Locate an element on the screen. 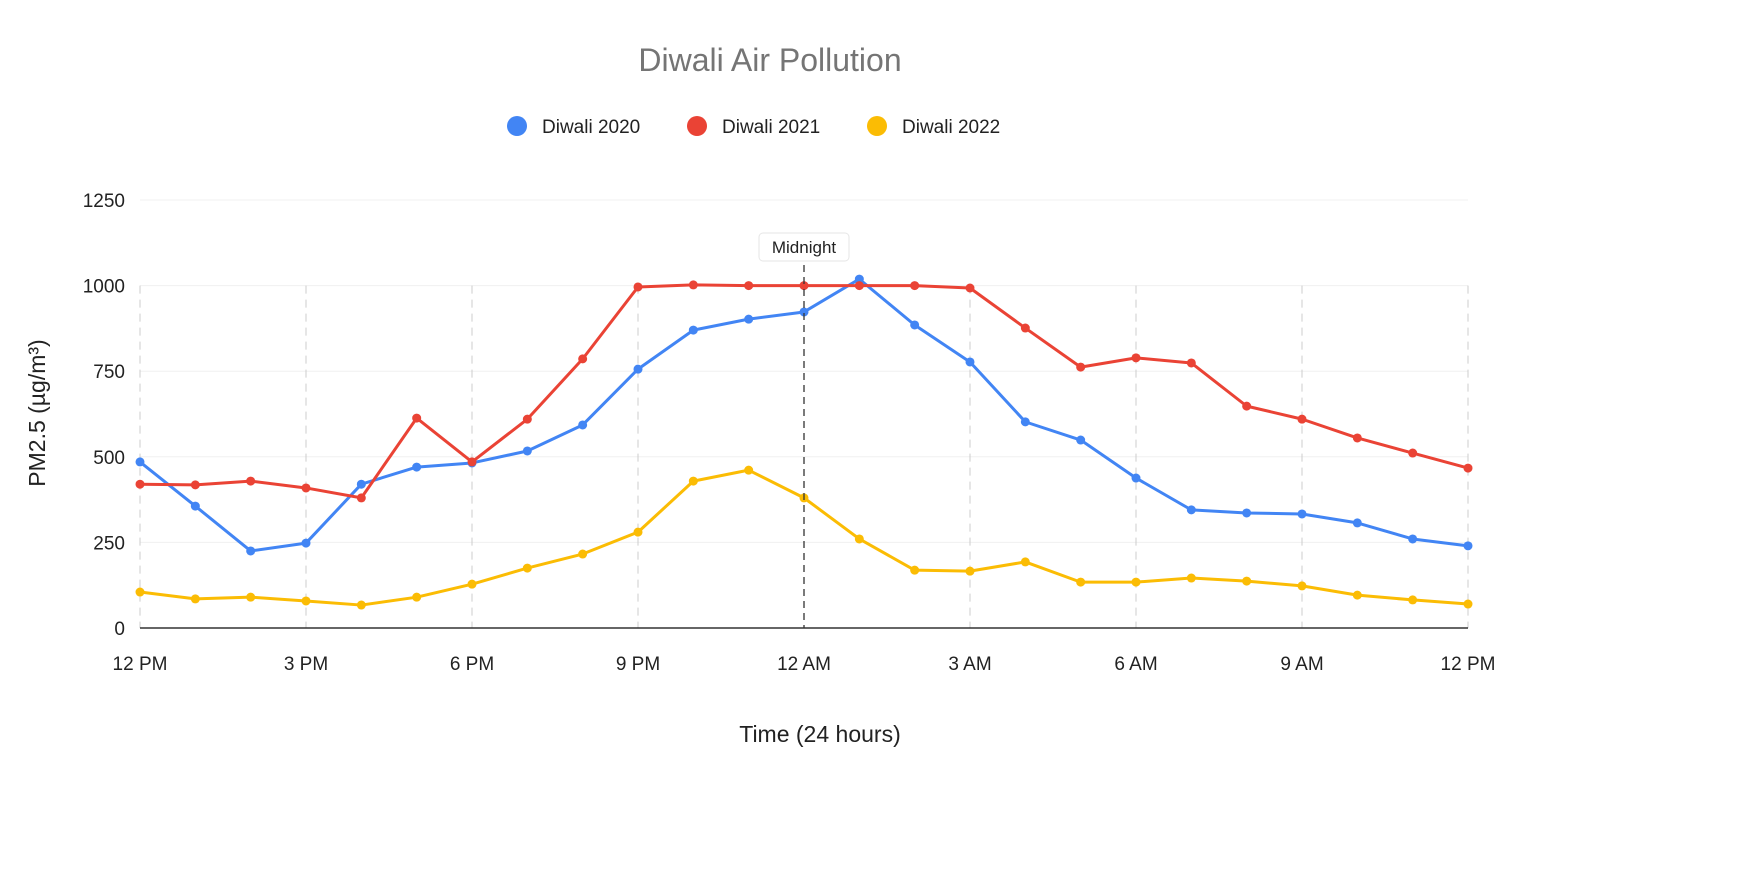  annotation: Midnight is located at coordinates (804, 430).